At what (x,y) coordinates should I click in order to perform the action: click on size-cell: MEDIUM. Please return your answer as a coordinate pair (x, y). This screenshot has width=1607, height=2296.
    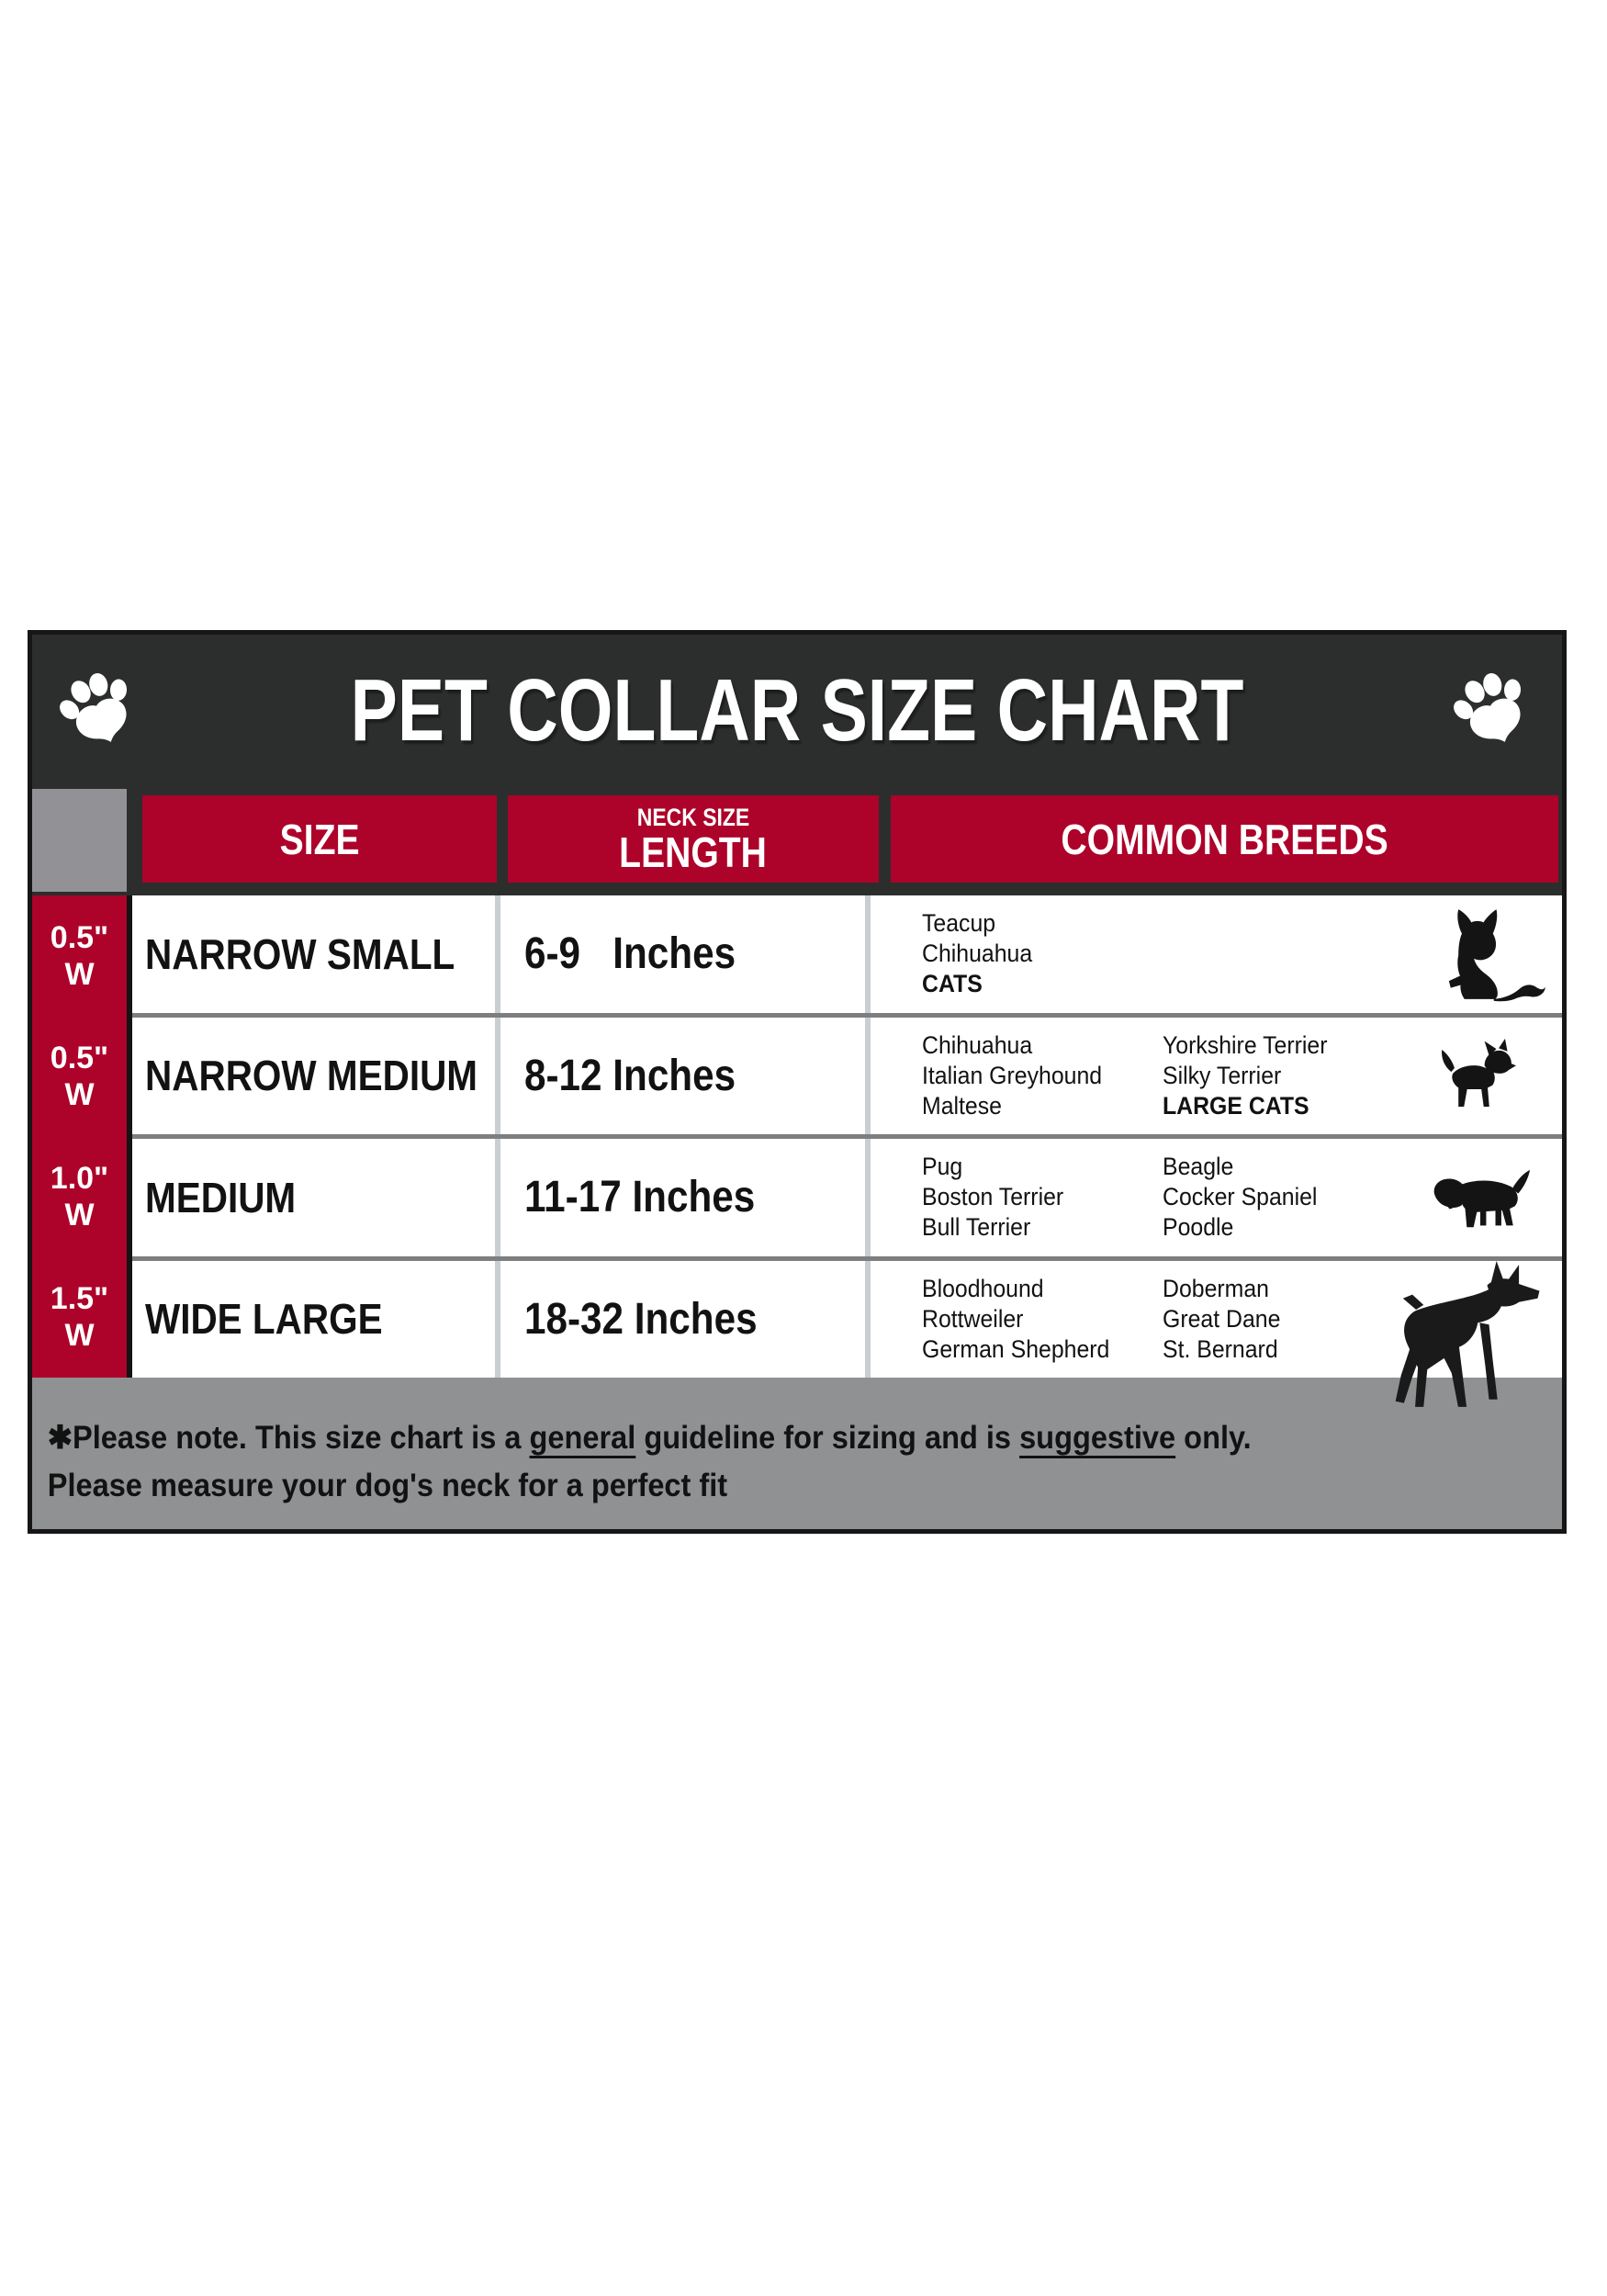
    Looking at the image, I should click on (316, 1198).